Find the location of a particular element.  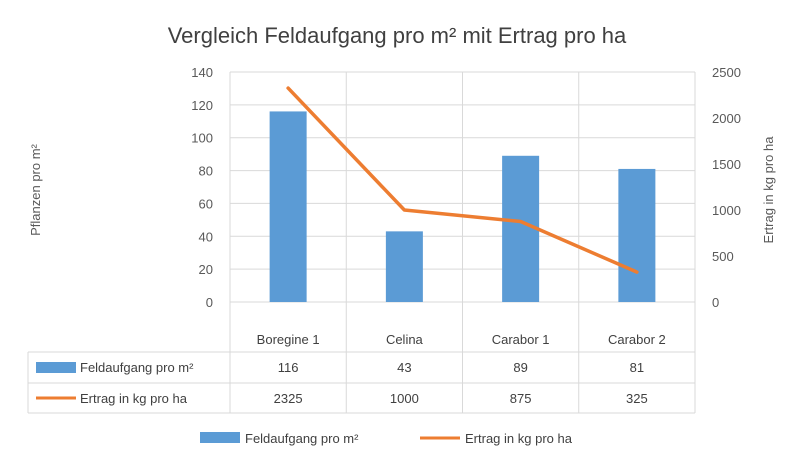

right-tick-label: 1000 is located at coordinates (726, 210).